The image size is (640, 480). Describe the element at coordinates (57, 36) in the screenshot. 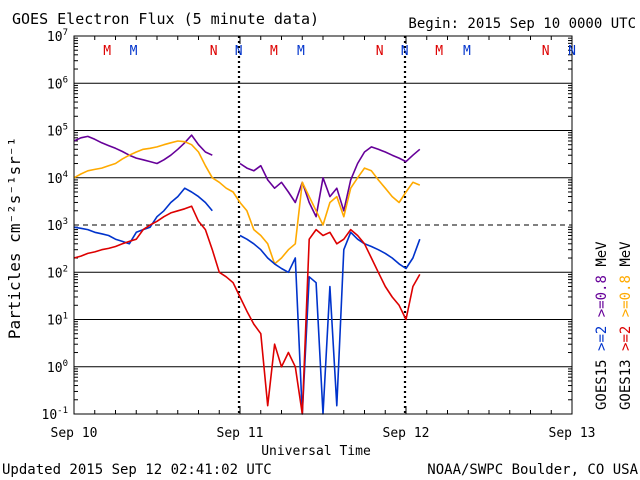

I see `y-tick-label: 10⁷` at that location.